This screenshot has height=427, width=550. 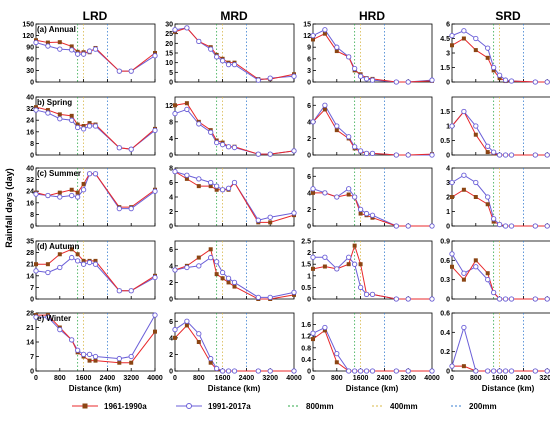 What do you see at coordinates (60, 378) in the screenshot?
I see `x-tick-label: 800` at bounding box center [60, 378].